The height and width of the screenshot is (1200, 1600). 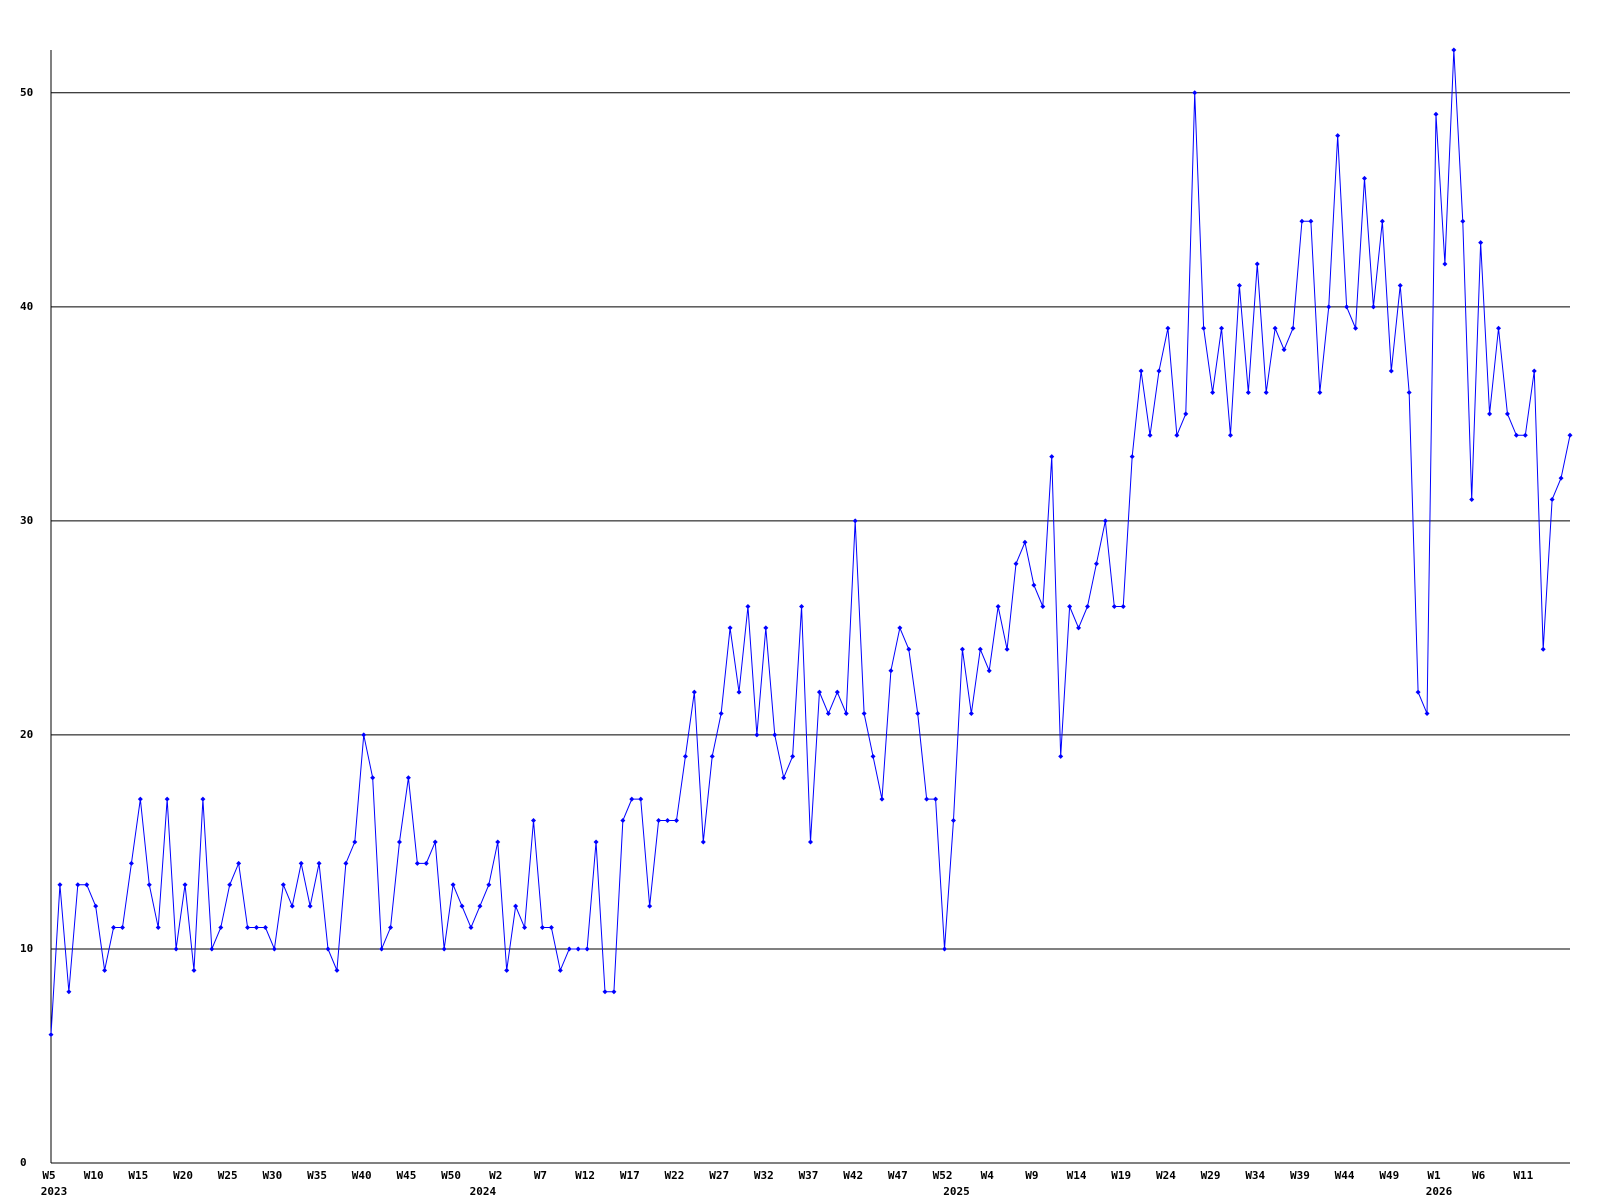 What do you see at coordinates (630, 1175) in the screenshot?
I see `x-tick-label: W17` at bounding box center [630, 1175].